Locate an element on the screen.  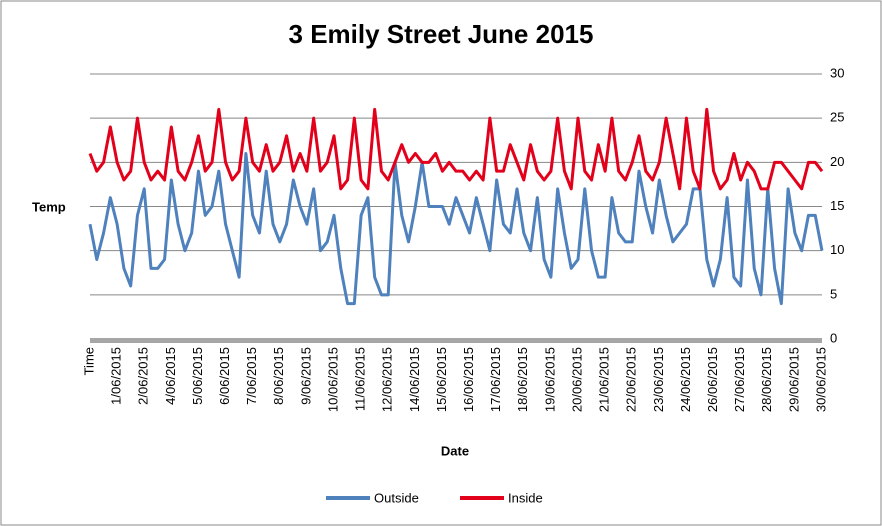
x-tick-label: 18/06/2015 is located at coordinates (522, 379).